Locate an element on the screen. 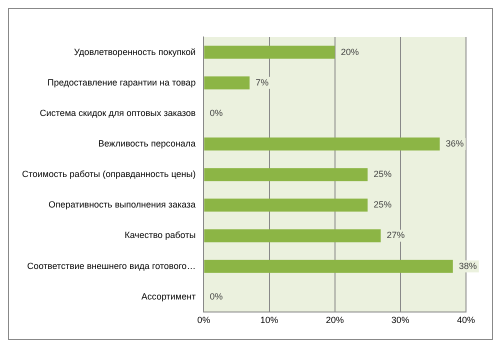 This screenshot has height=348, width=501. data-label: 27% is located at coordinates (395, 235).